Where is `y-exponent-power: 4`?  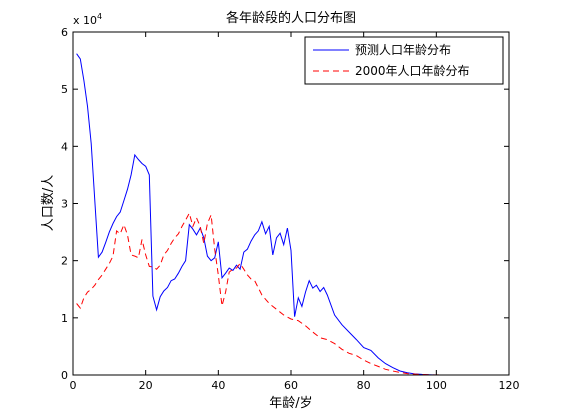 y-exponent-power: 4 is located at coordinates (99, 16).